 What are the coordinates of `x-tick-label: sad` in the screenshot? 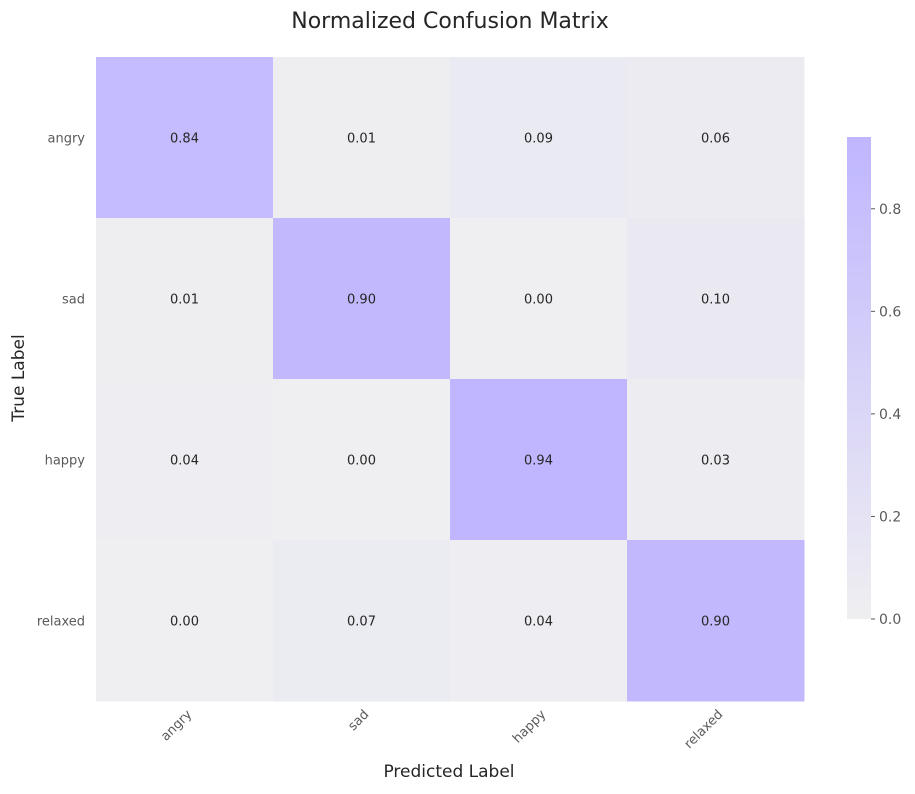 It's located at (358, 720).